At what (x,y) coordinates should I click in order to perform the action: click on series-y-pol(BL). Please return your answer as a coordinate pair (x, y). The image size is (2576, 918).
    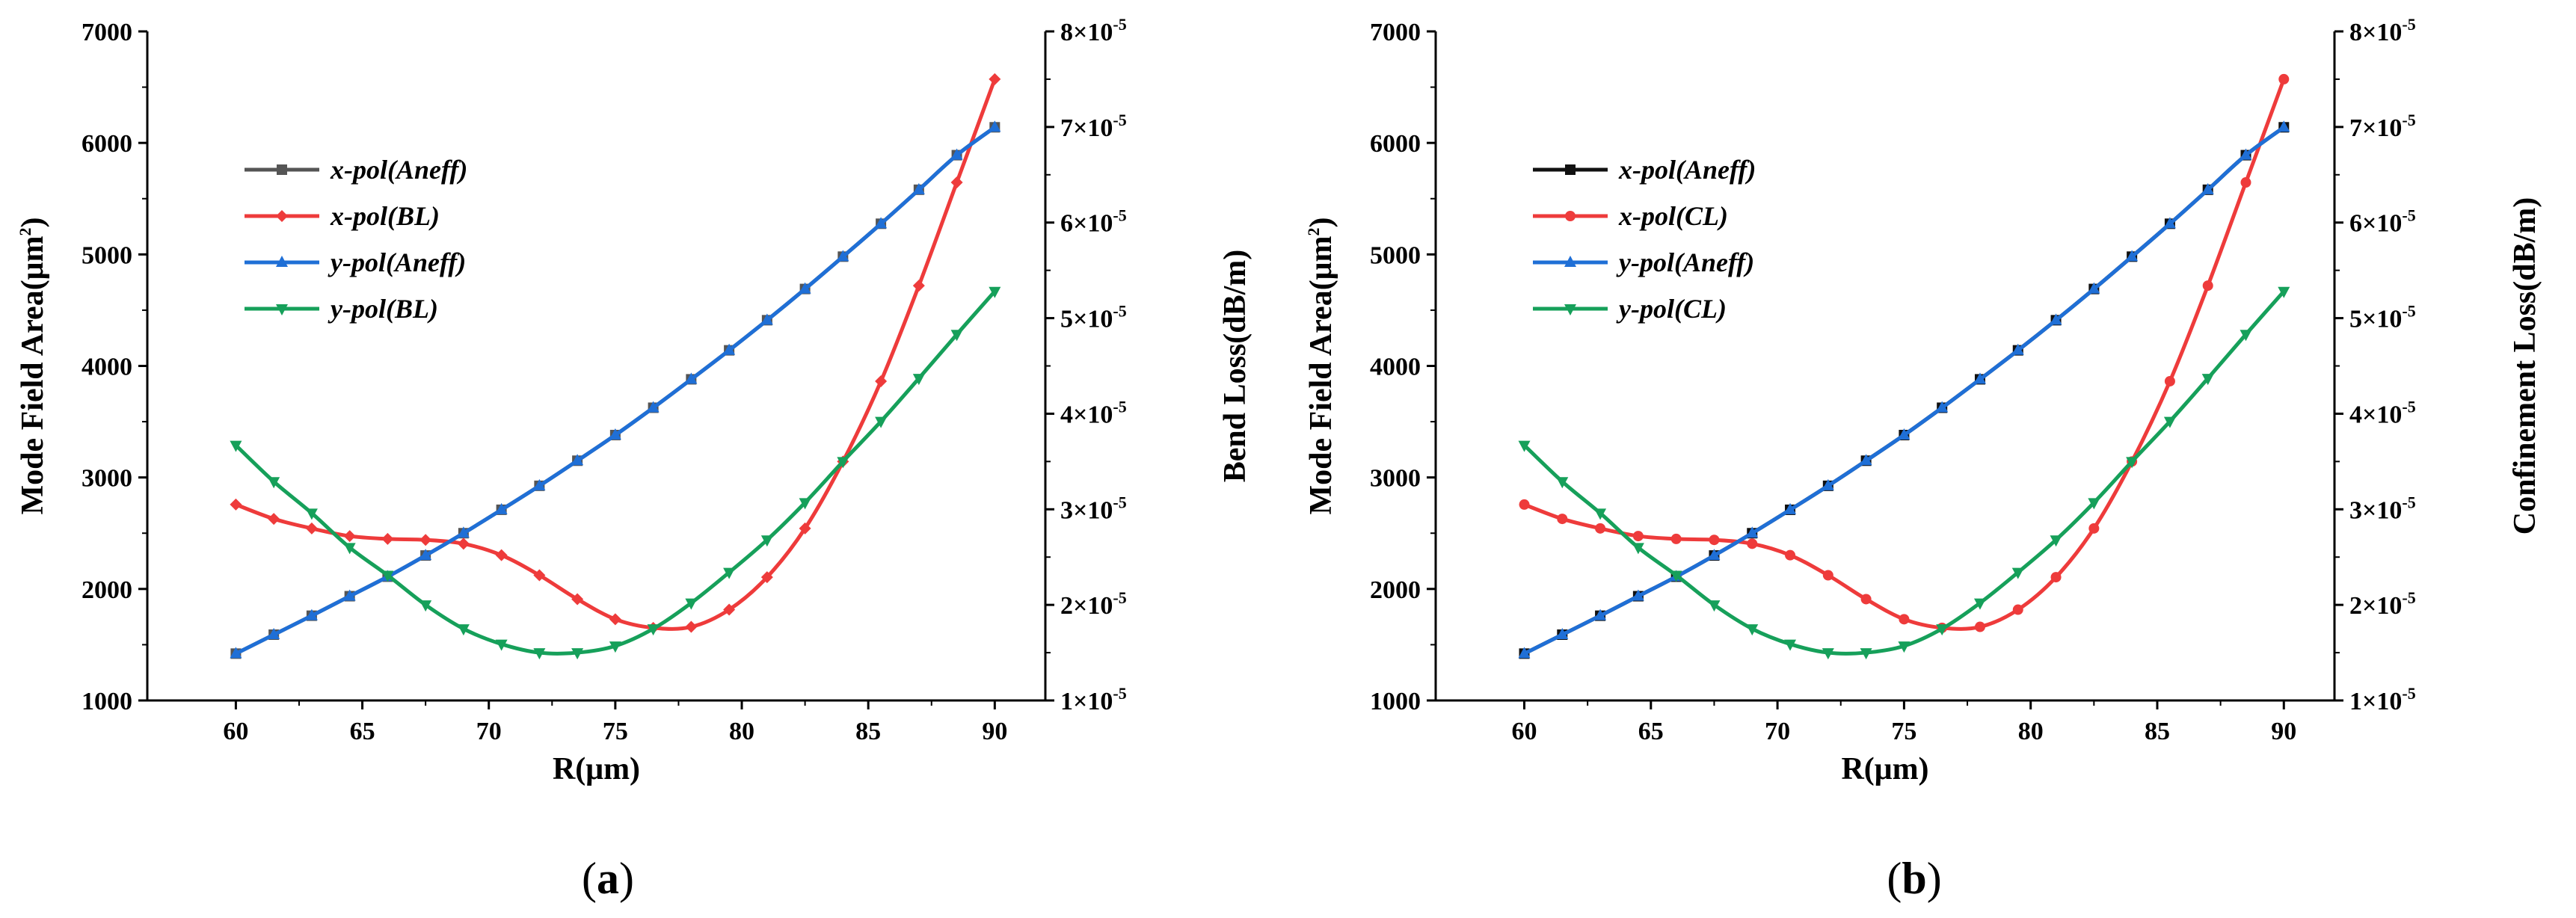
    Looking at the image, I should click on (615, 473).